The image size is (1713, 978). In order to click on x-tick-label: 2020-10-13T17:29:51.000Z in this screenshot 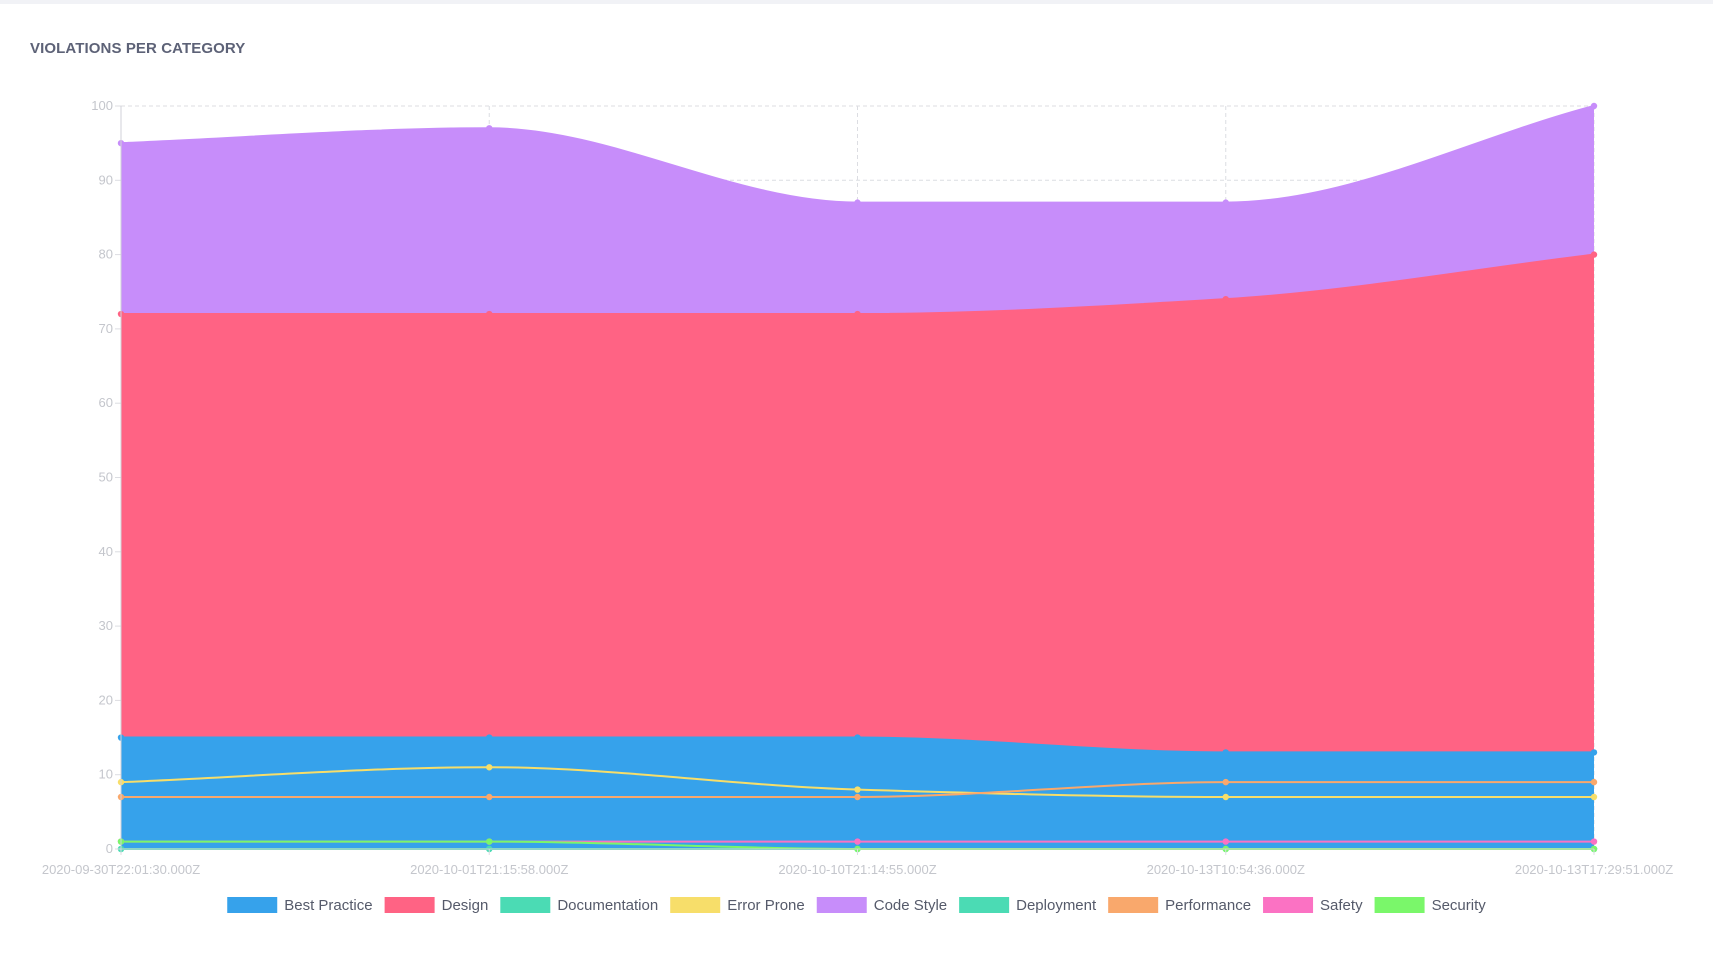, I will do `click(1594, 869)`.